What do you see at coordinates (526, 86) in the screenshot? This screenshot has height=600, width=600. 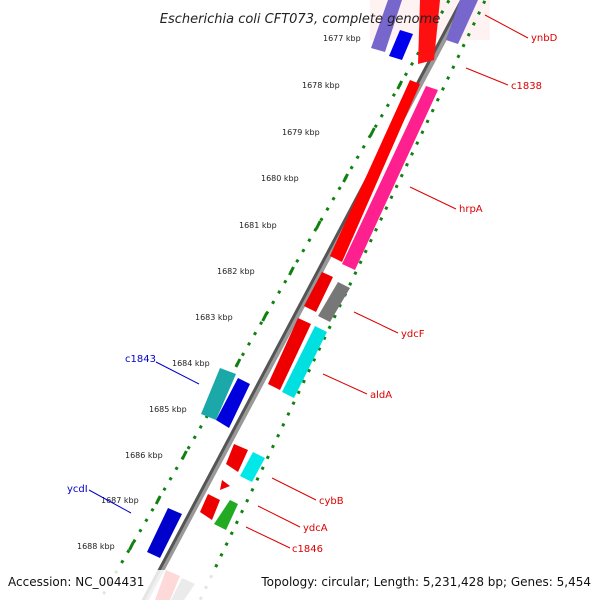 I see `gene-label-c1838: c1838` at bounding box center [526, 86].